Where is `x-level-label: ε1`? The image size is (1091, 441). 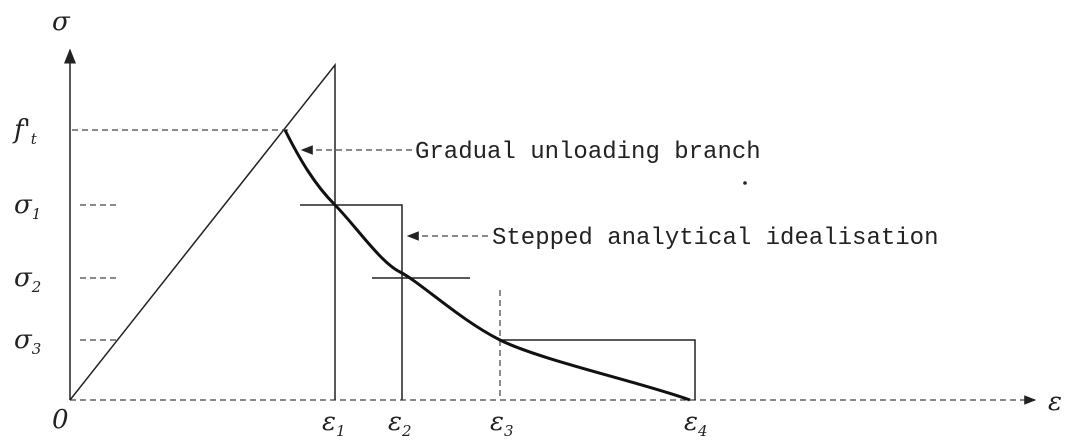 x-level-label: ε1 is located at coordinates (334, 423).